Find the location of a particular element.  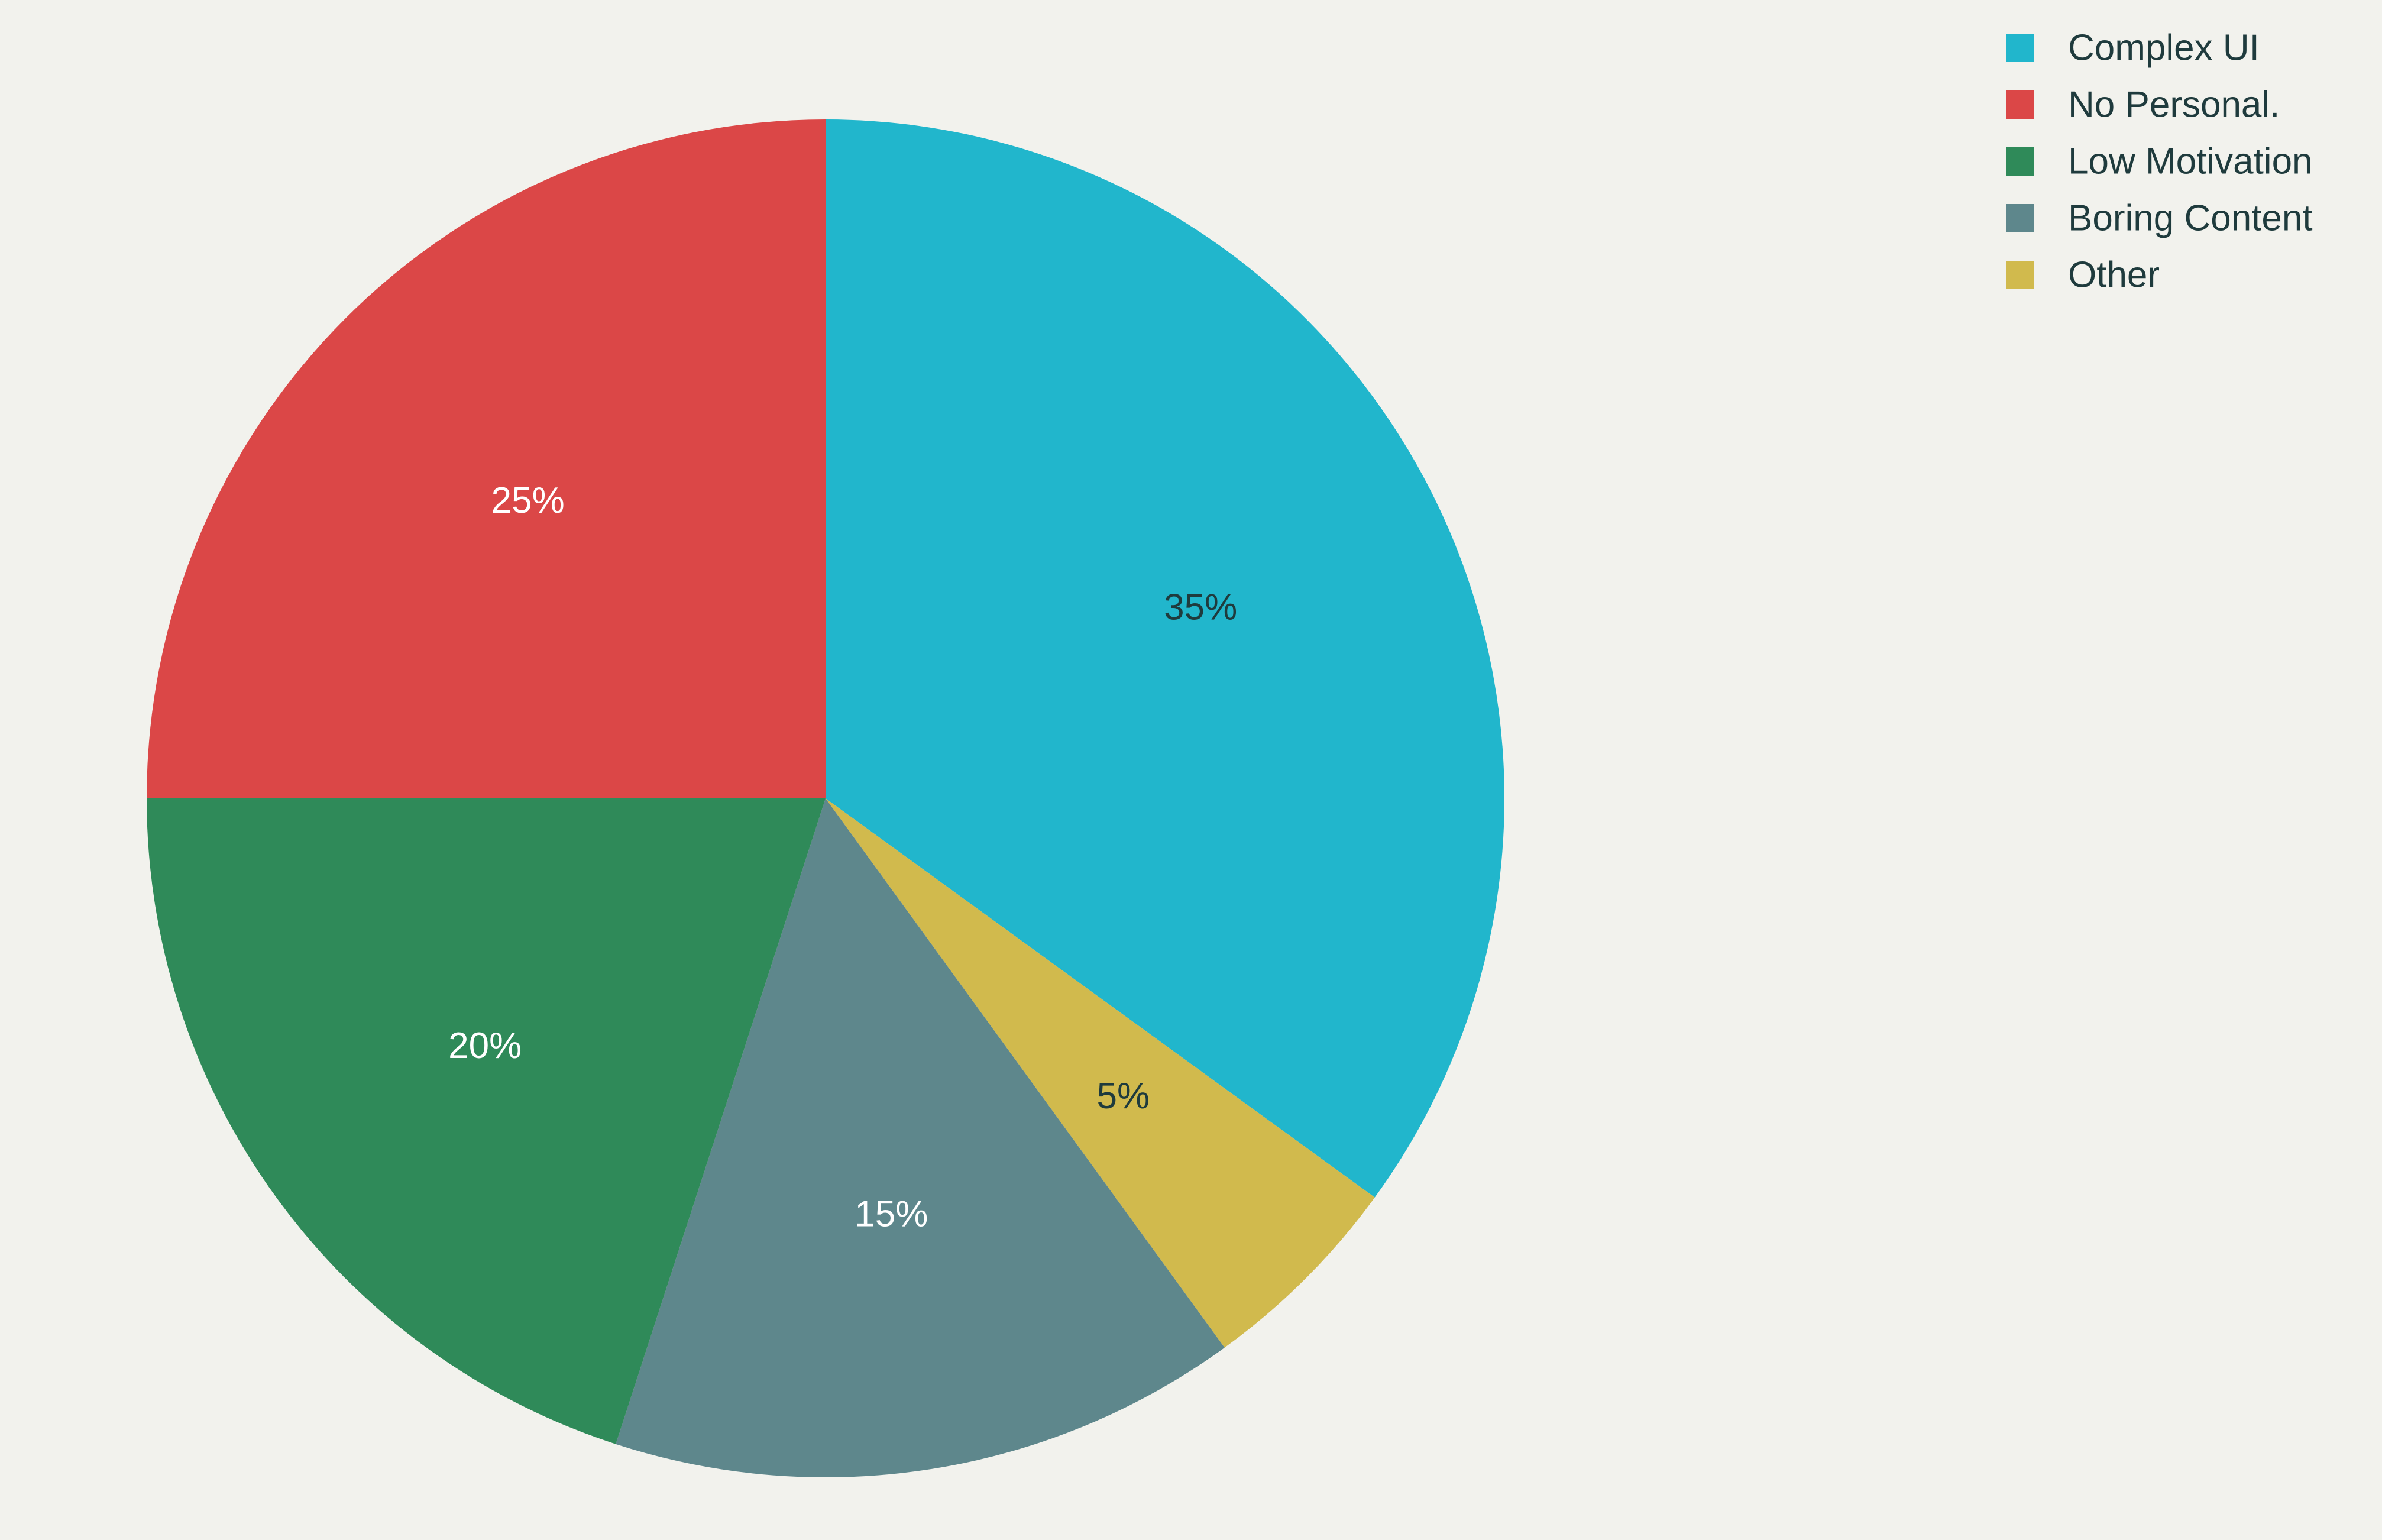

legend-label-no-personal: No Personal. is located at coordinates (2174, 105).